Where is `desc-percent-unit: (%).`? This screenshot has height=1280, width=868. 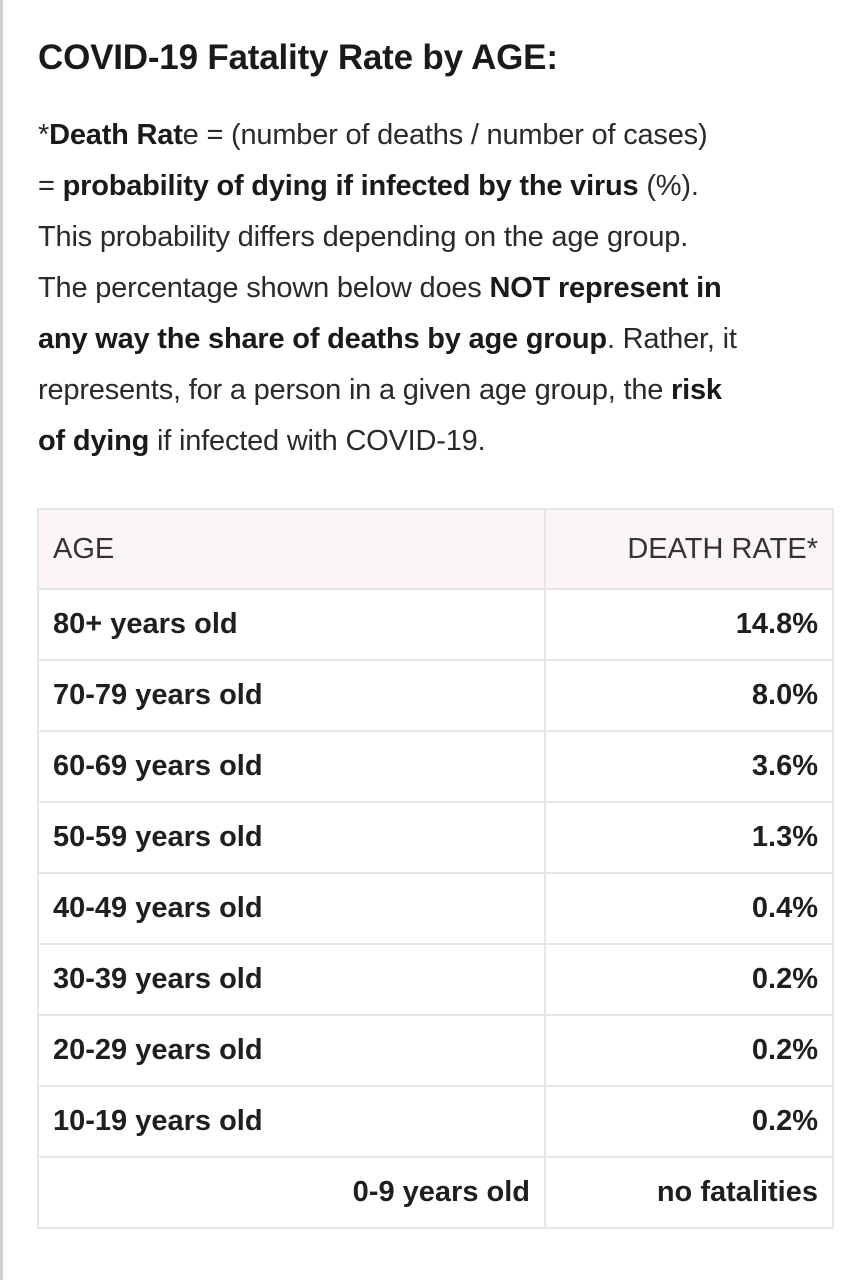
desc-percent-unit: (%). is located at coordinates (668, 186).